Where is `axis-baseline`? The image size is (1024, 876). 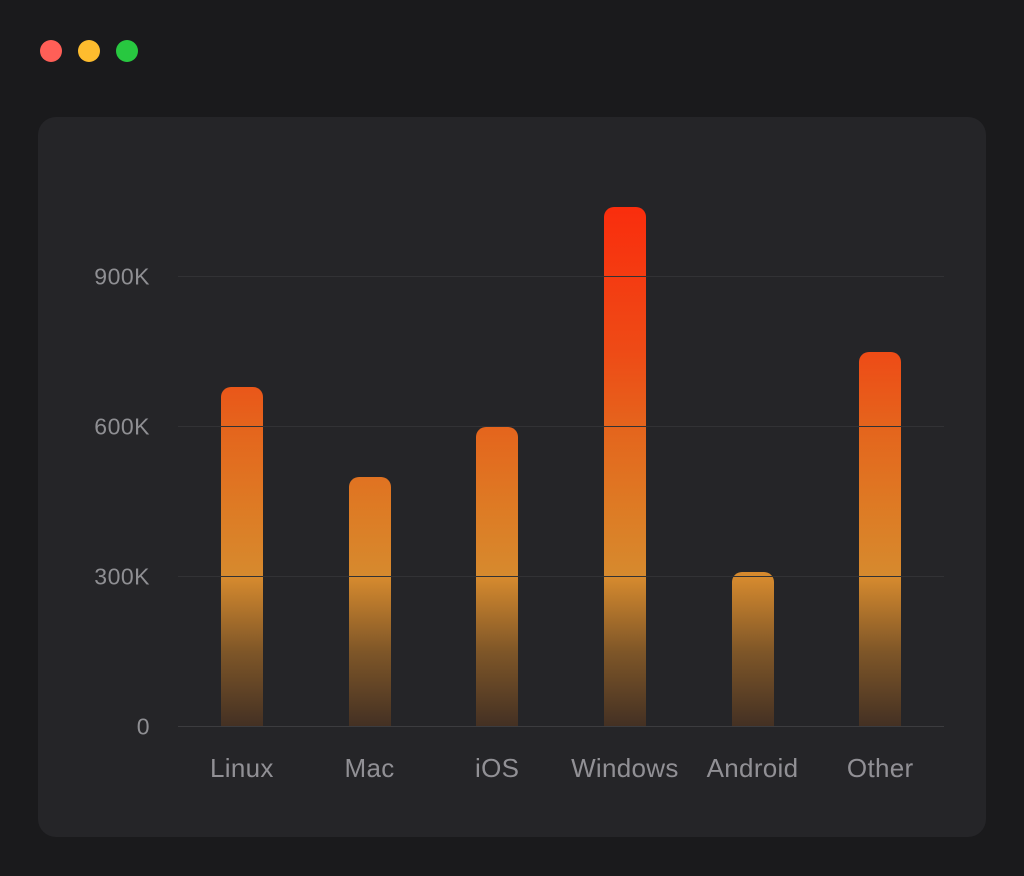 axis-baseline is located at coordinates (561, 726).